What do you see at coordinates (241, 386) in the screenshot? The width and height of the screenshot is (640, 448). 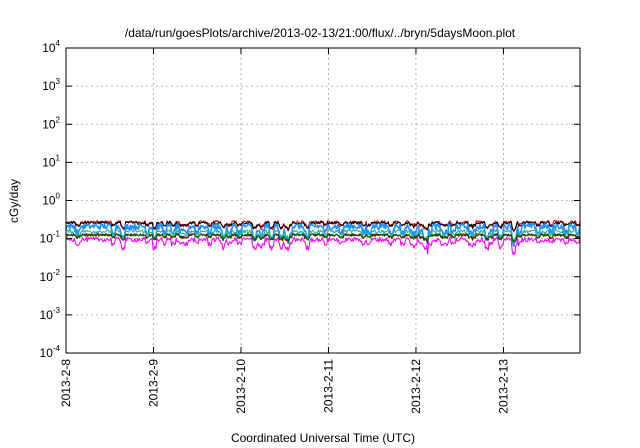 I see `x-tick-label: 2013-2-10` at bounding box center [241, 386].